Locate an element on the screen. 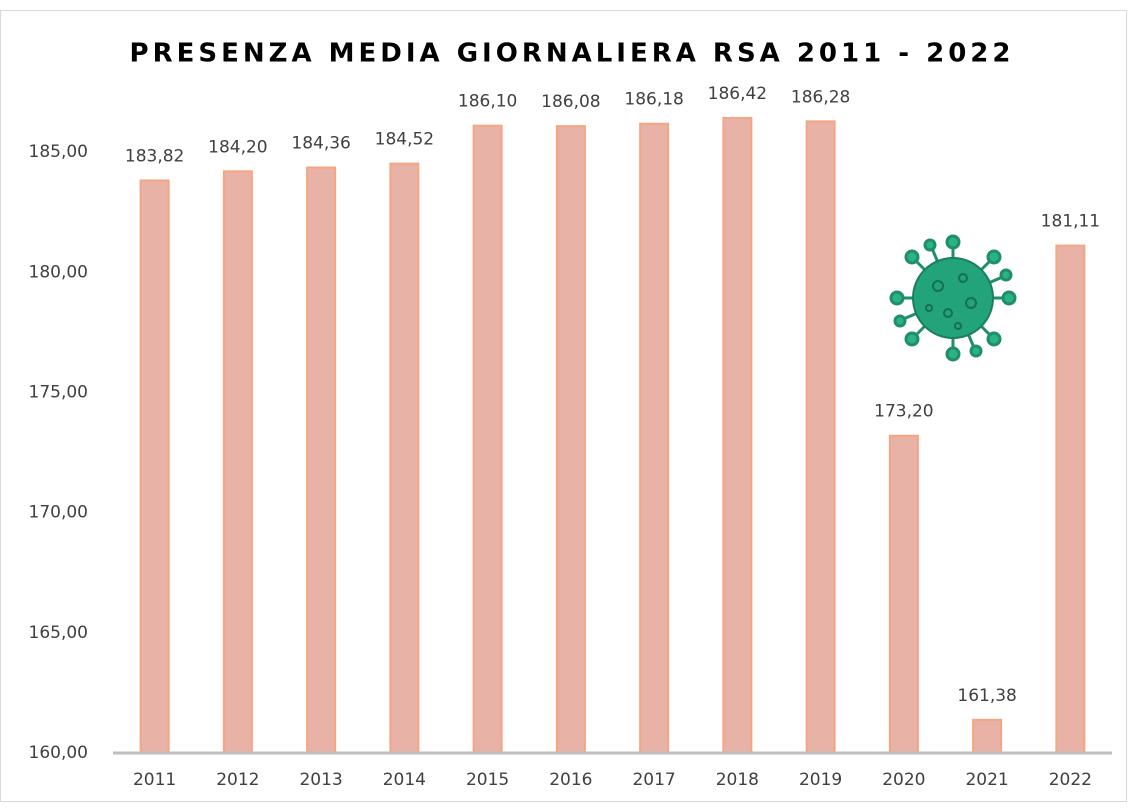 Image resolution: width=1128 pixels, height=808 pixels. x-tick-label: 2018 is located at coordinates (737, 780).